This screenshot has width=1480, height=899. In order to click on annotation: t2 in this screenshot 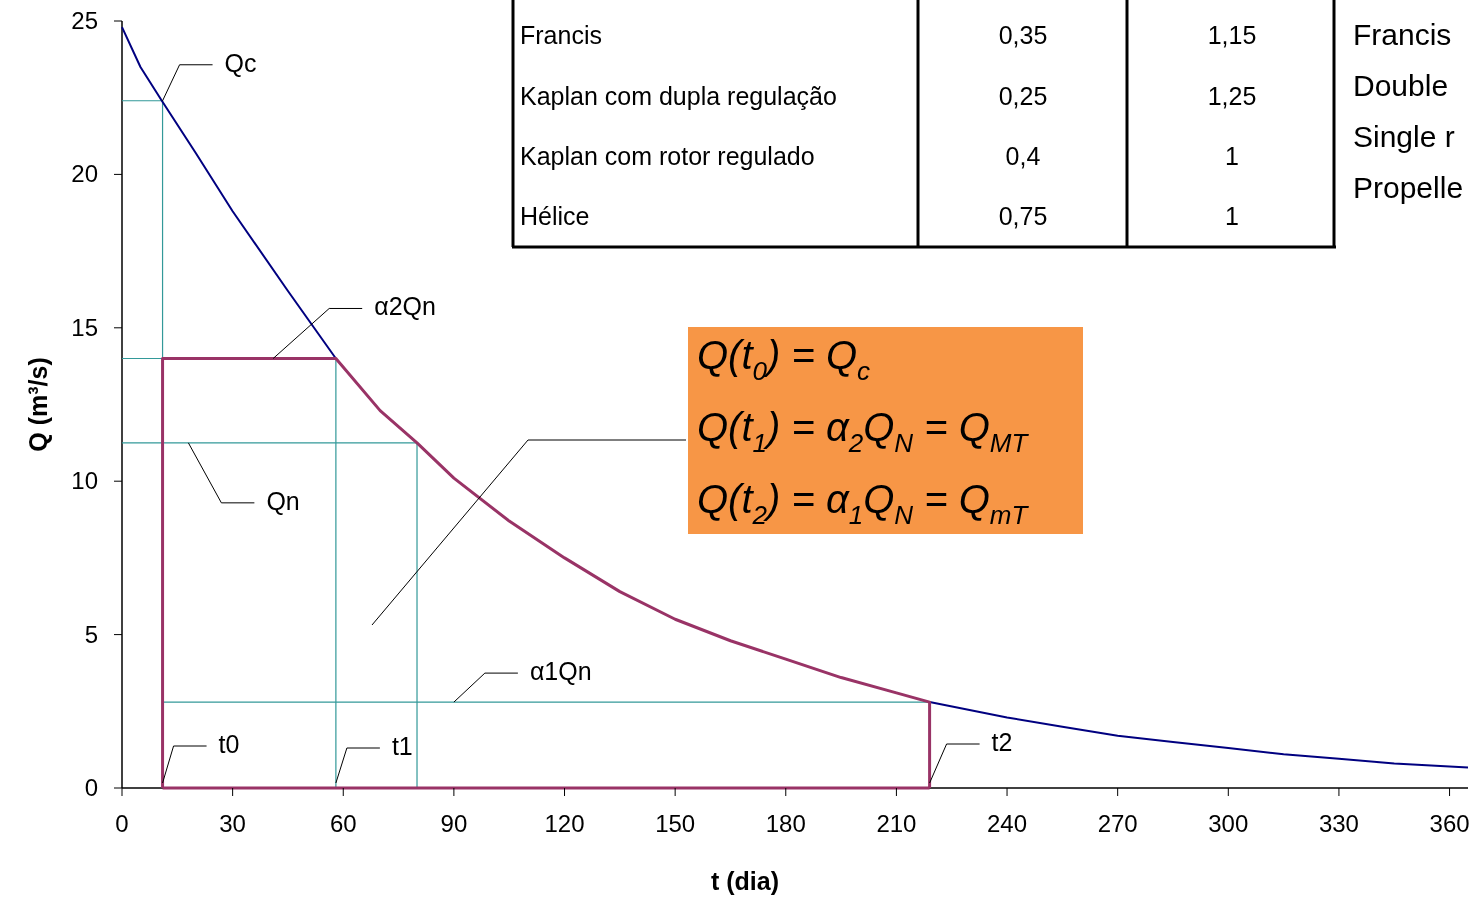, I will do `click(1002, 741)`.